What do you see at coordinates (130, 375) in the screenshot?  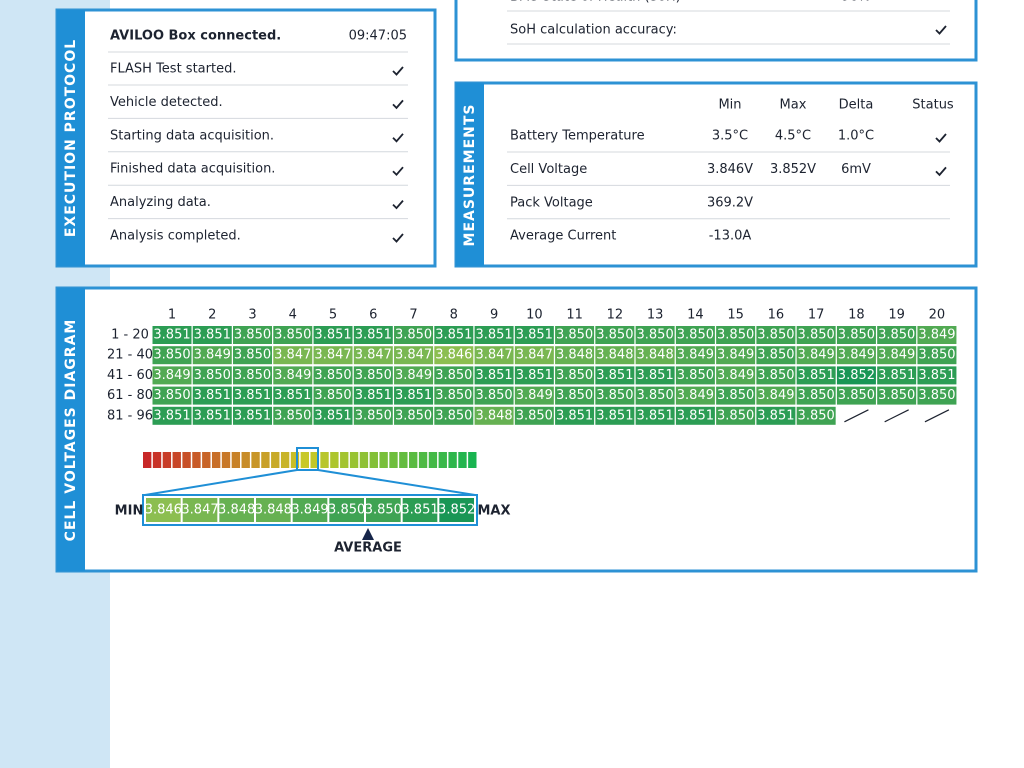 I see `row-label: 41 - 60` at bounding box center [130, 375].